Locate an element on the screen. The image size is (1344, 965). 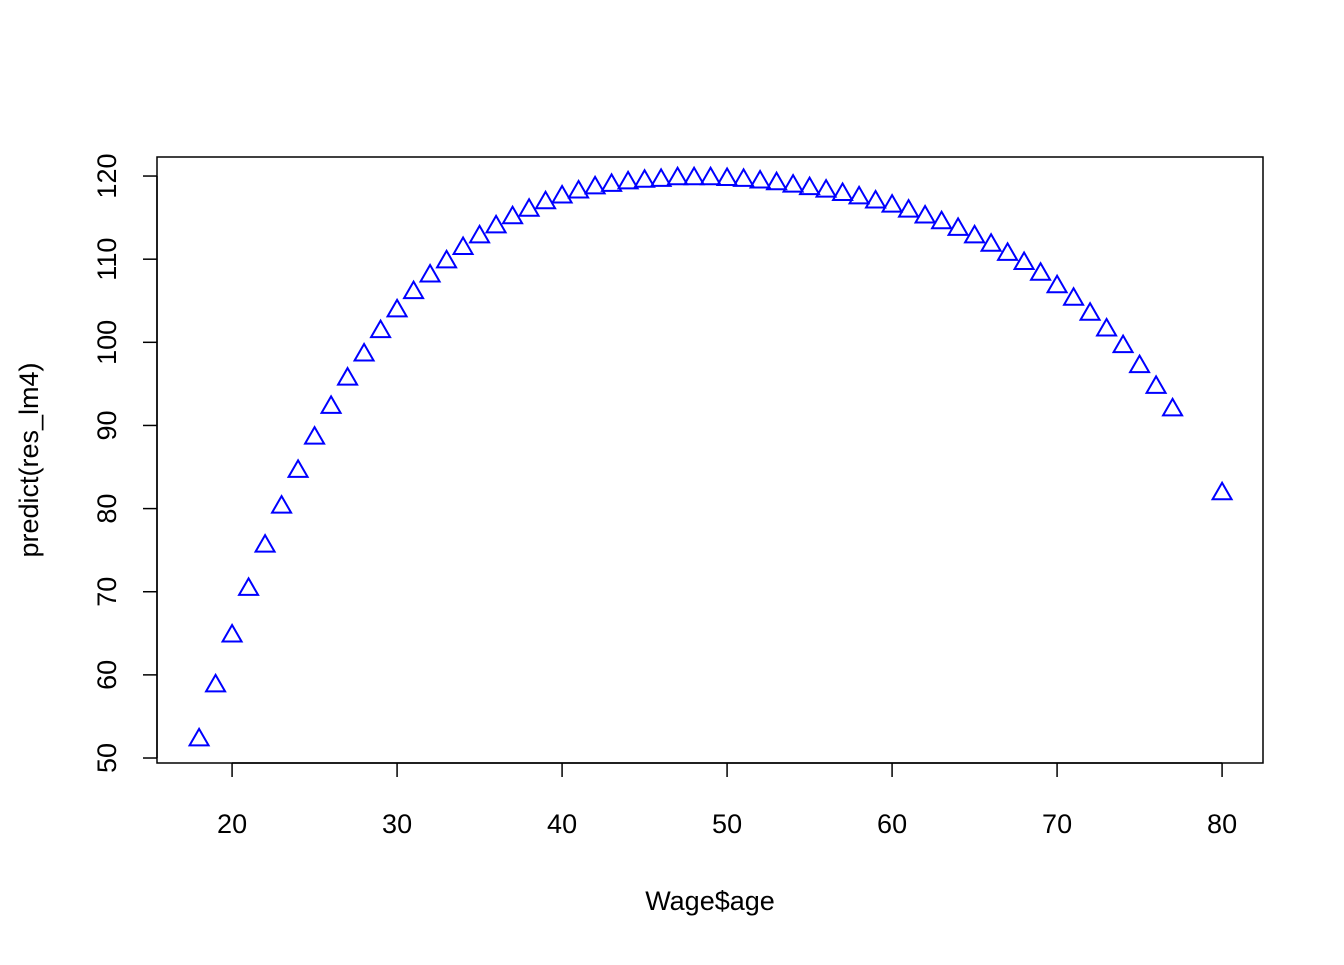
x-tick-label: 60 is located at coordinates (892, 824).